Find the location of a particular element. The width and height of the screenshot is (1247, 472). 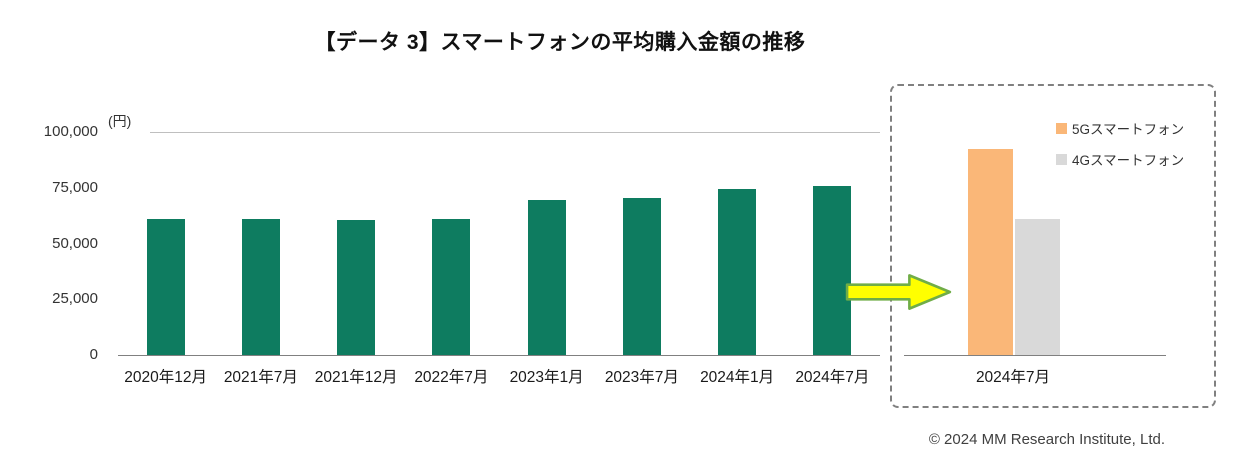

y-tick-label: 75,000 is located at coordinates (75, 187).